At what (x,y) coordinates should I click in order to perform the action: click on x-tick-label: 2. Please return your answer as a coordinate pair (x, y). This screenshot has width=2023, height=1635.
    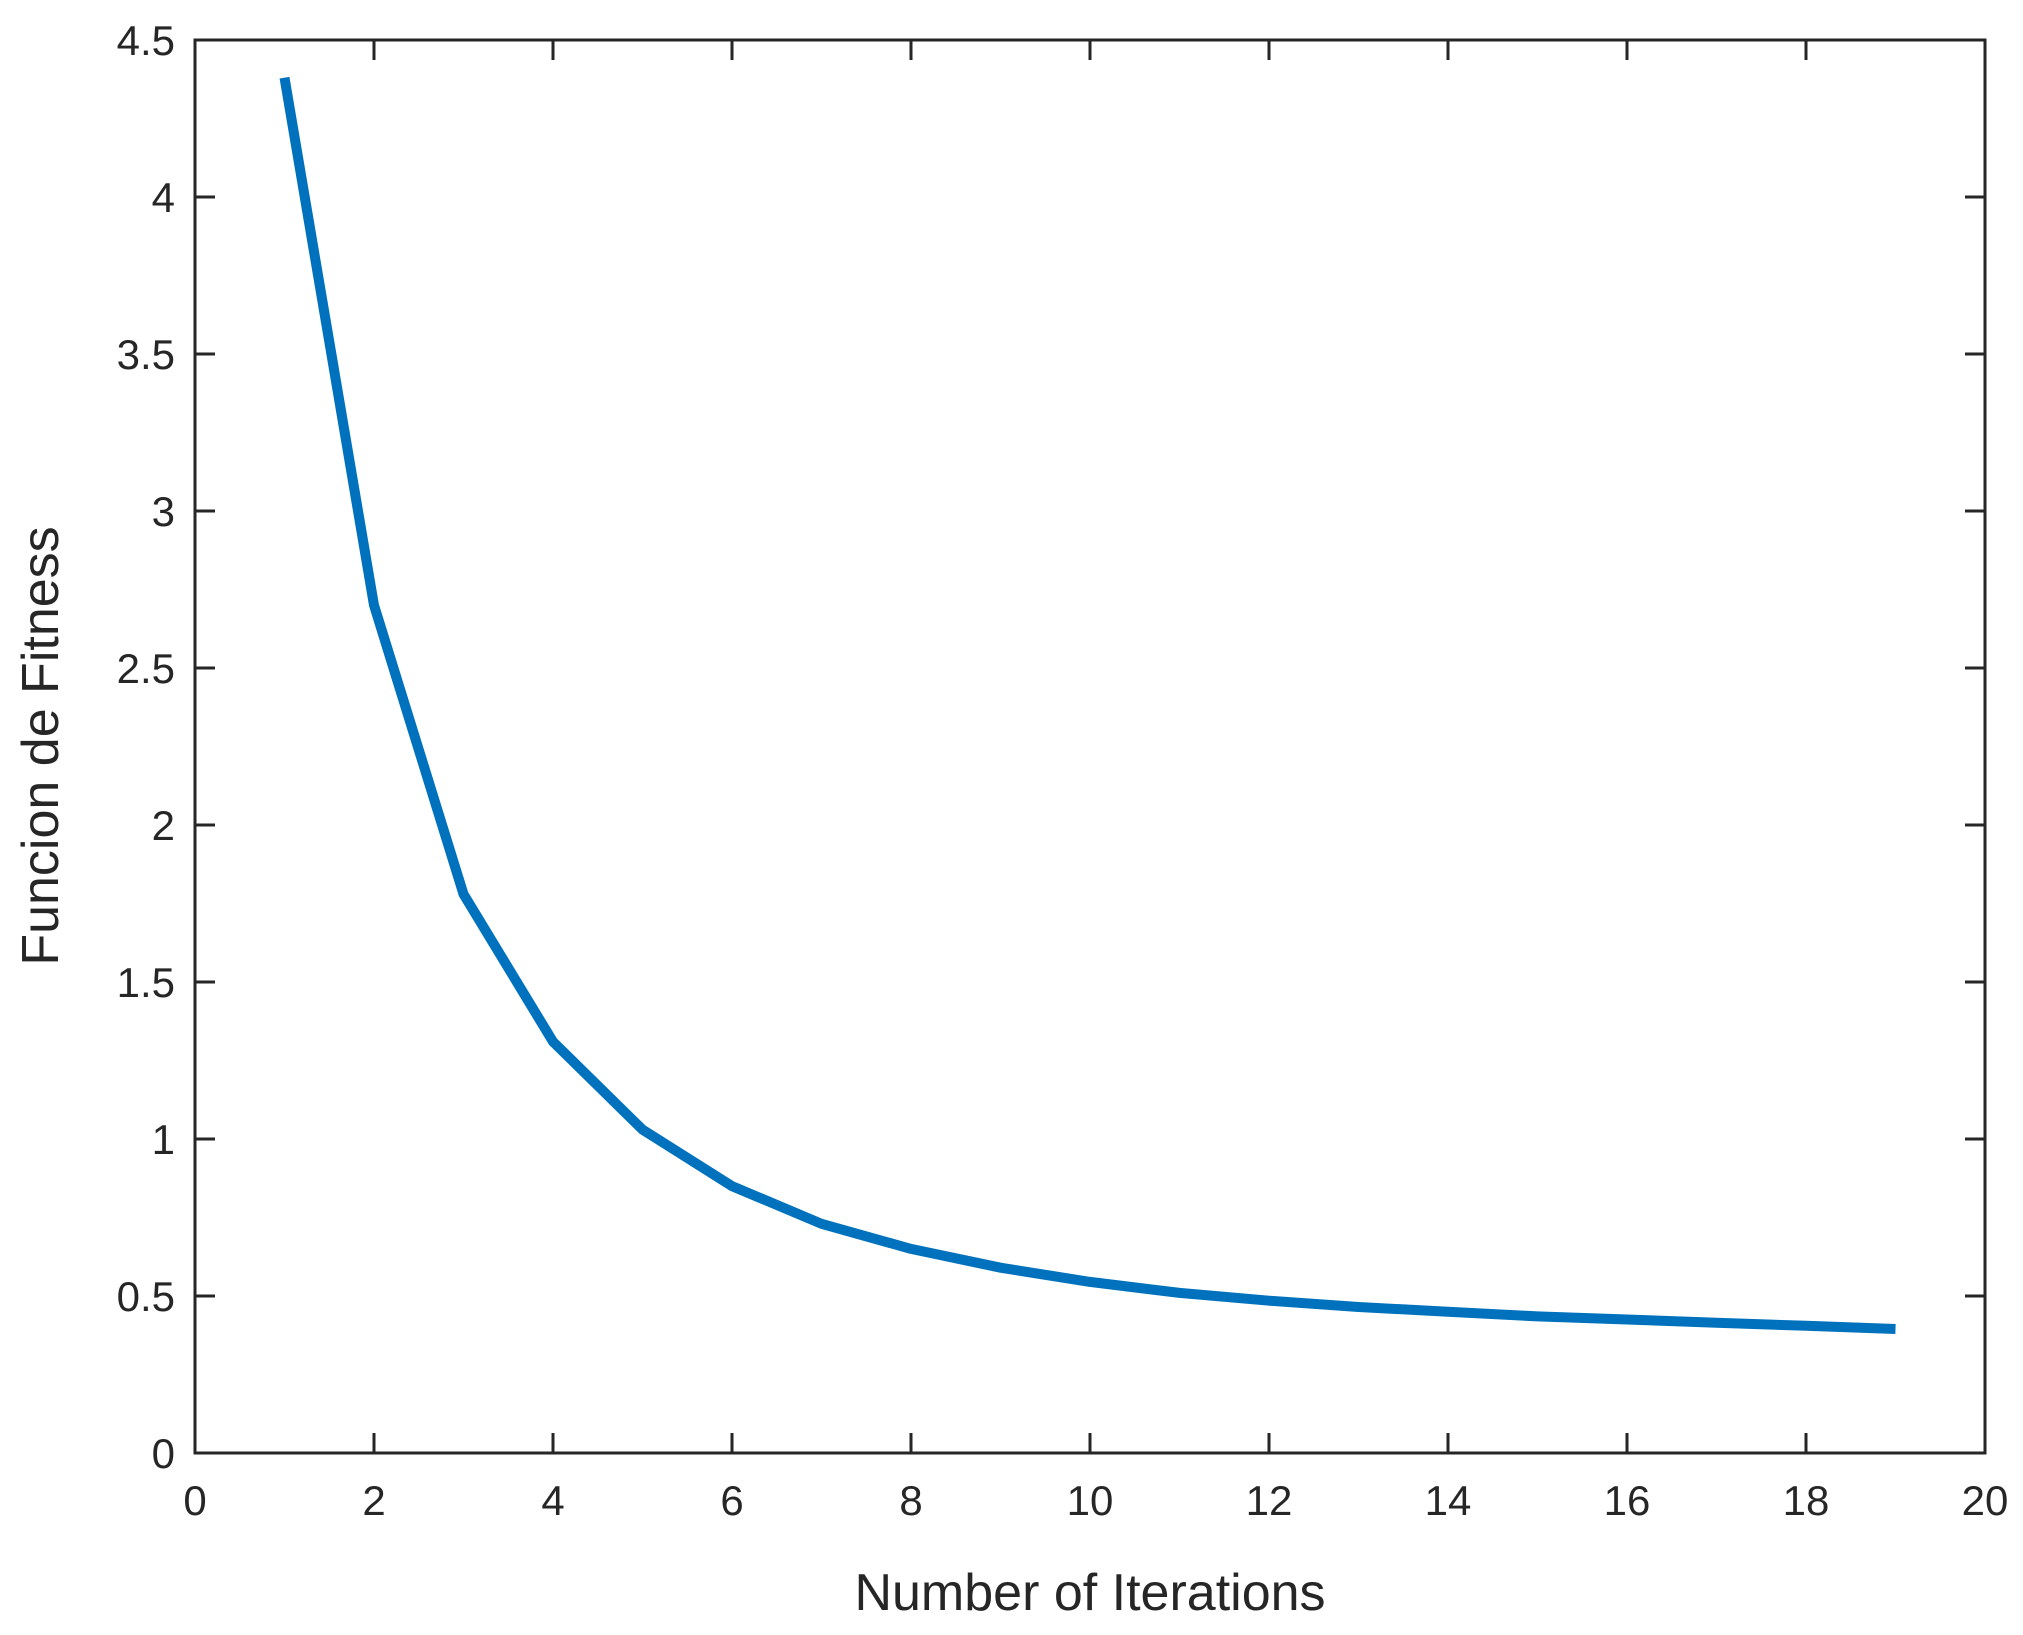
    Looking at the image, I should click on (373, 1500).